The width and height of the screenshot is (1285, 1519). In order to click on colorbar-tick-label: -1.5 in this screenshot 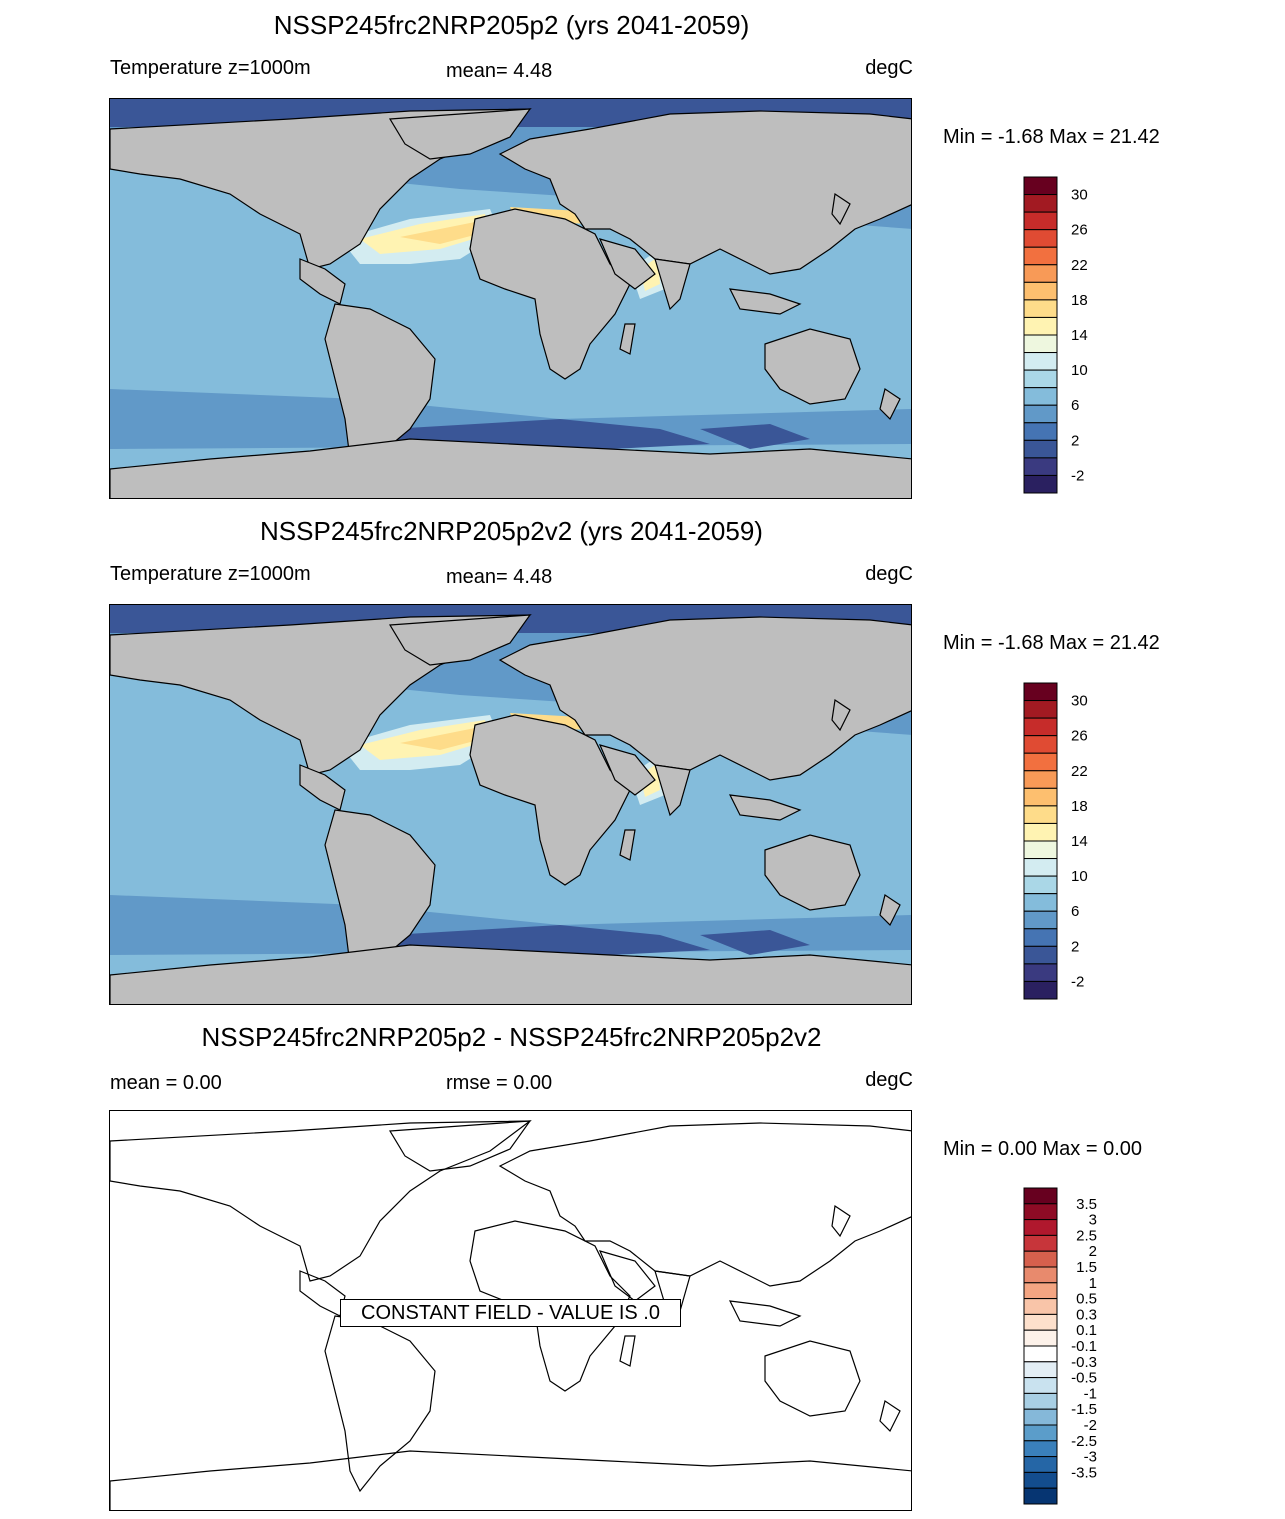, I will do `click(1084, 1409)`.